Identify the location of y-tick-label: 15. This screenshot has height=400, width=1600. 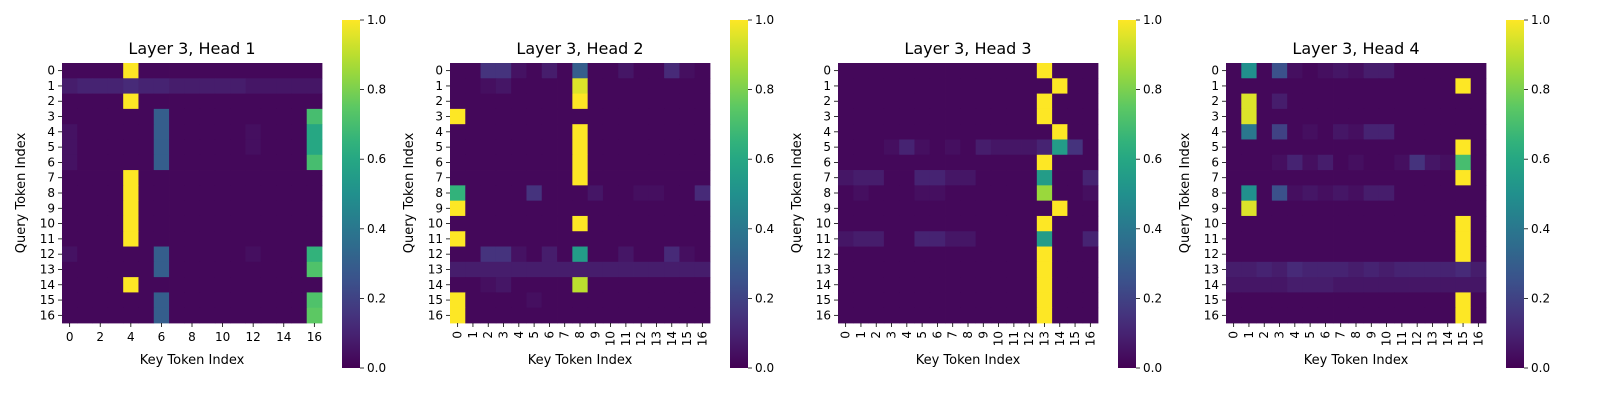
(823, 300).